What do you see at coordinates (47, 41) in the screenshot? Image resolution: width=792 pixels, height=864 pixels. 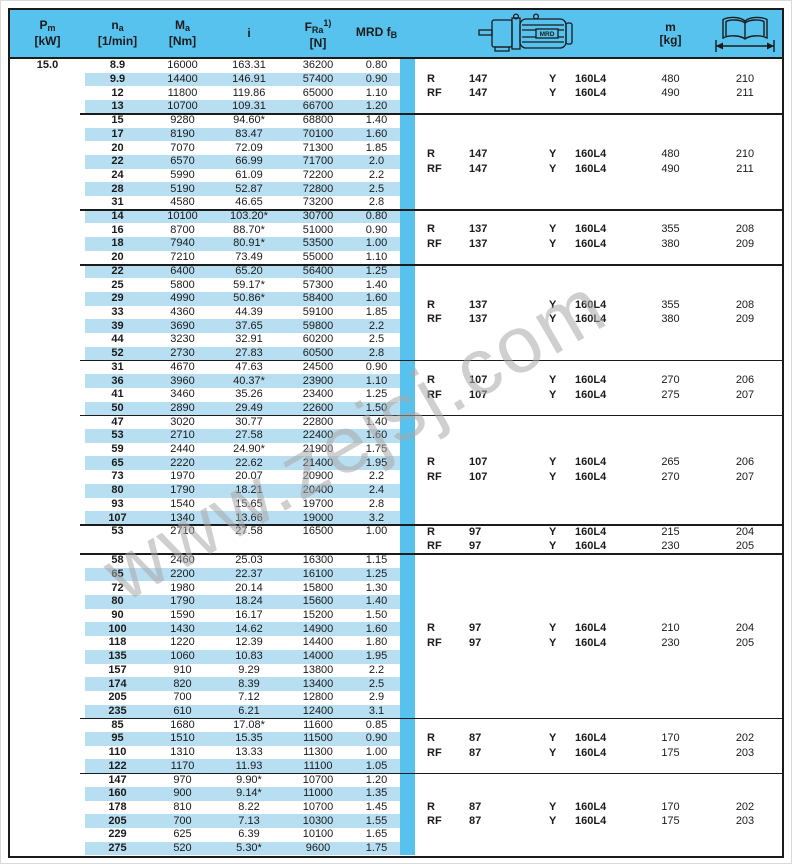 I see `pm-unit: [kW]` at bounding box center [47, 41].